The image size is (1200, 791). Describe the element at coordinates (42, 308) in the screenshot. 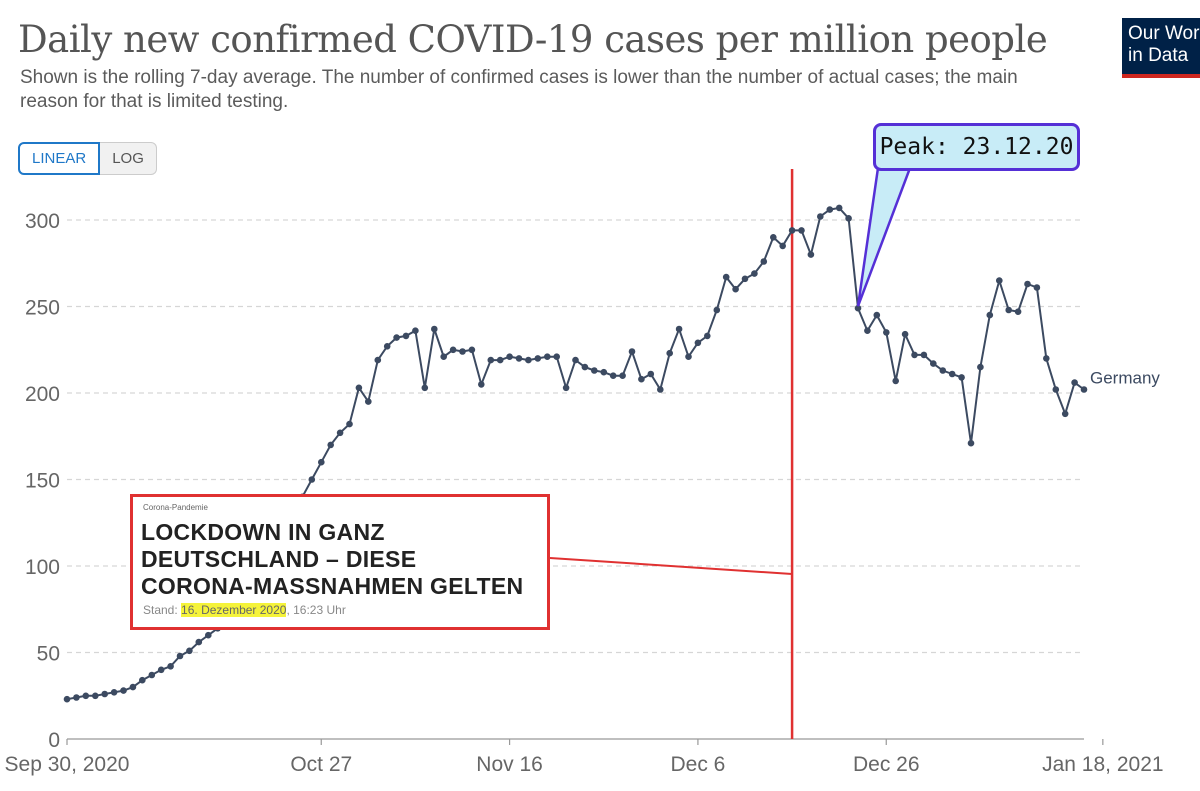

I see `y-tick-label: 250` at that location.